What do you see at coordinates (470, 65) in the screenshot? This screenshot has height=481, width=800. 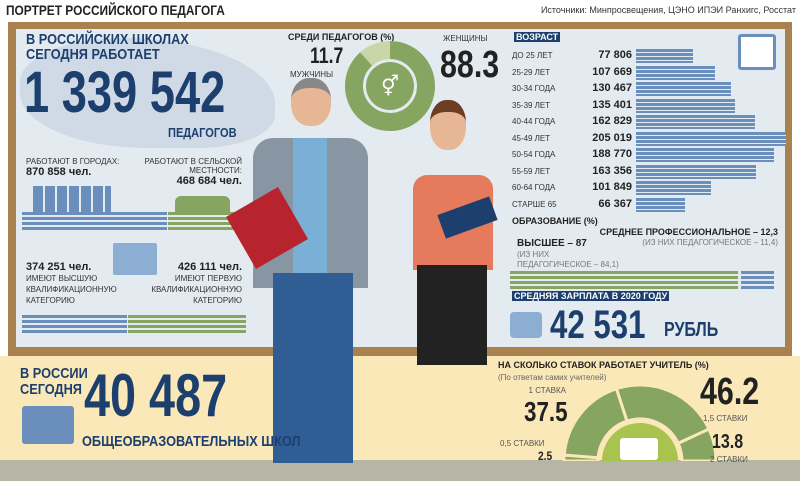 I see `women-value: 88.3` at bounding box center [470, 65].